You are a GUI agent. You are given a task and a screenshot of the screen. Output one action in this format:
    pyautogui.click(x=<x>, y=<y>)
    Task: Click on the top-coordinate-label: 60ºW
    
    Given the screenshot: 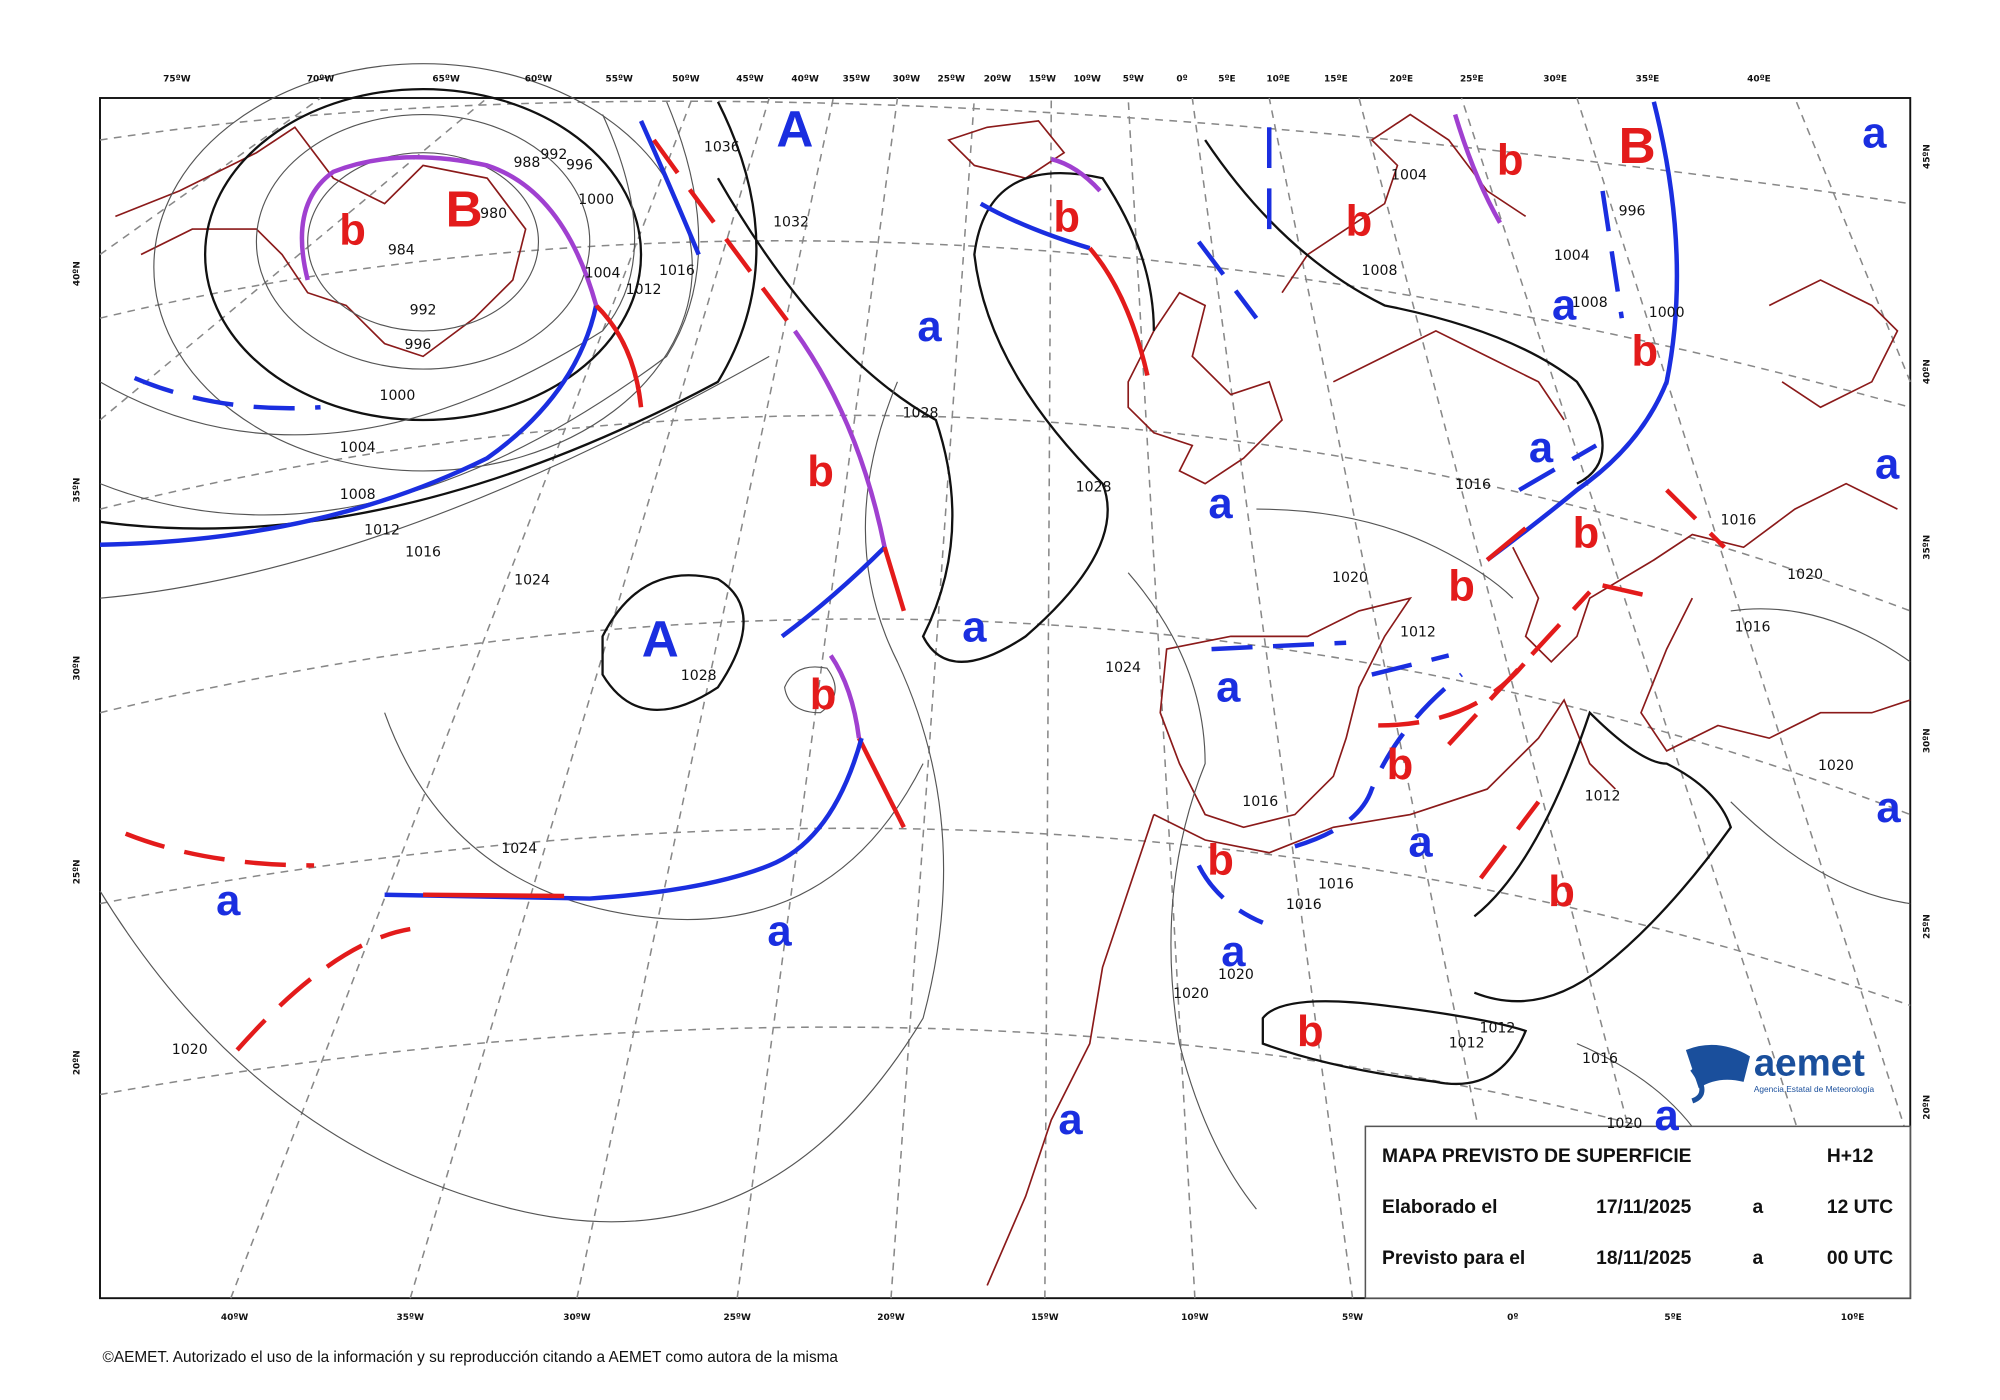 What is the action you would take?
    pyautogui.click(x=539, y=79)
    